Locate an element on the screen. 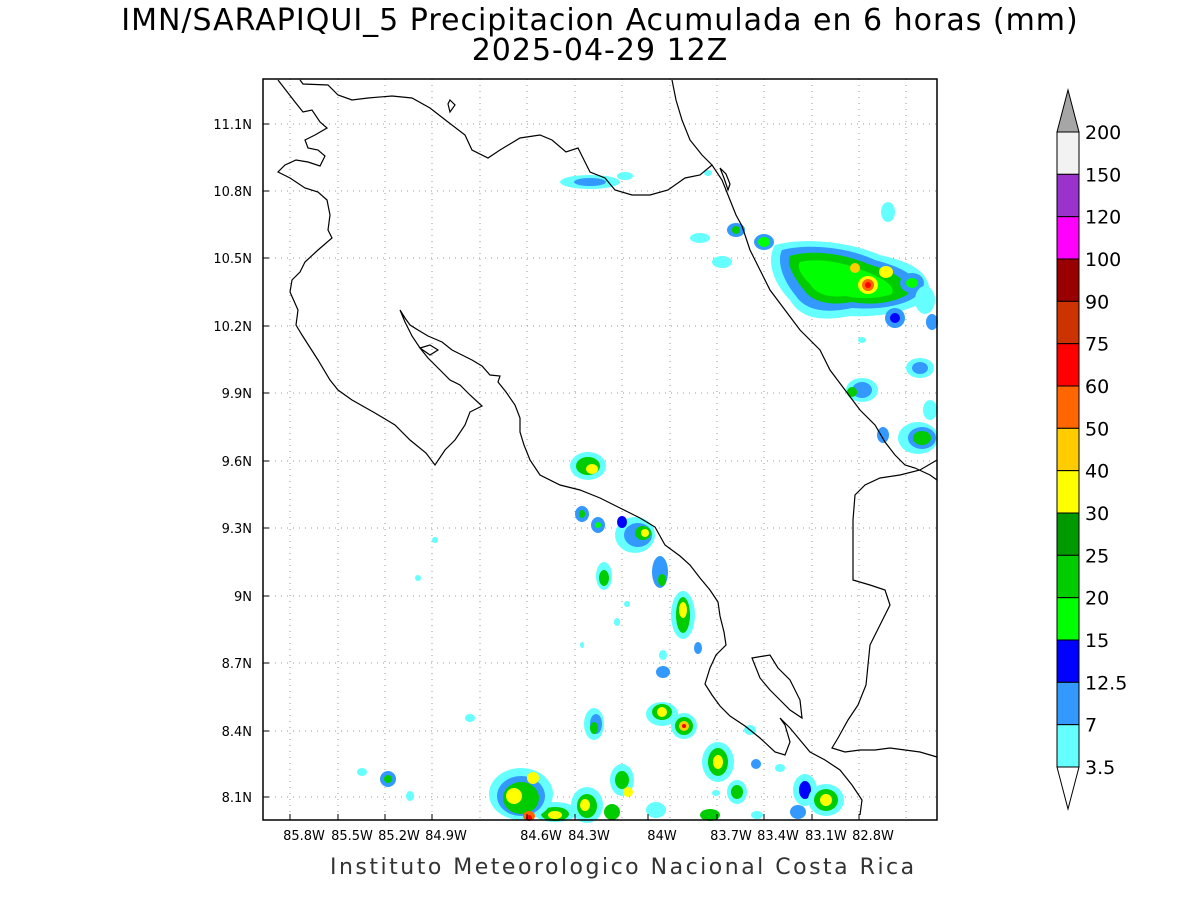 Image resolution: width=1200 pixels, height=900 pixels. colorbar-label: 120 is located at coordinates (1103, 218).